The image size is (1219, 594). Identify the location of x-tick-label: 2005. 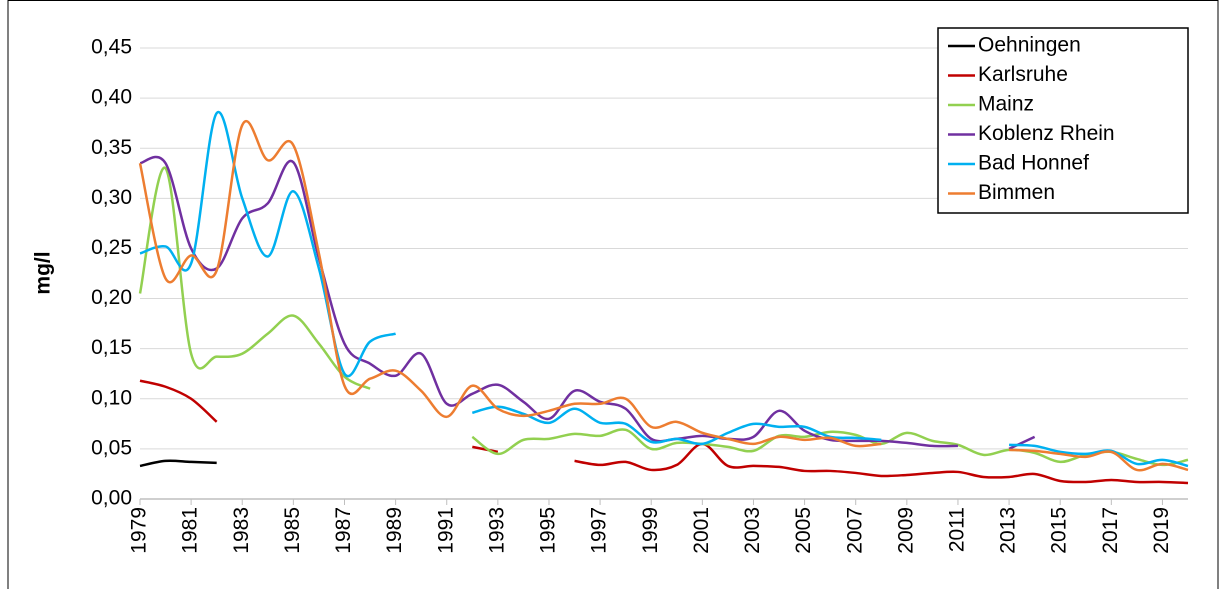
(803, 530).